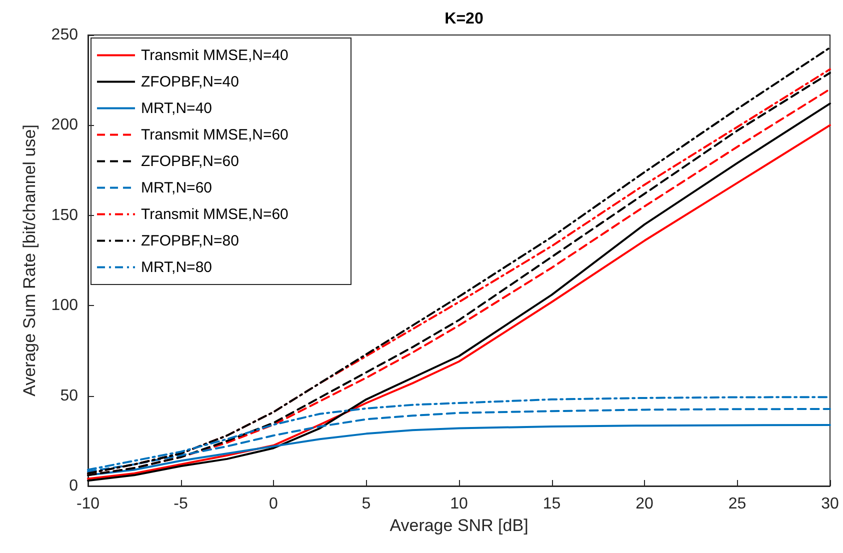 This screenshot has width=843, height=553. Describe the element at coordinates (64, 215) in the screenshot. I see `y-tick-label: 150` at that location.